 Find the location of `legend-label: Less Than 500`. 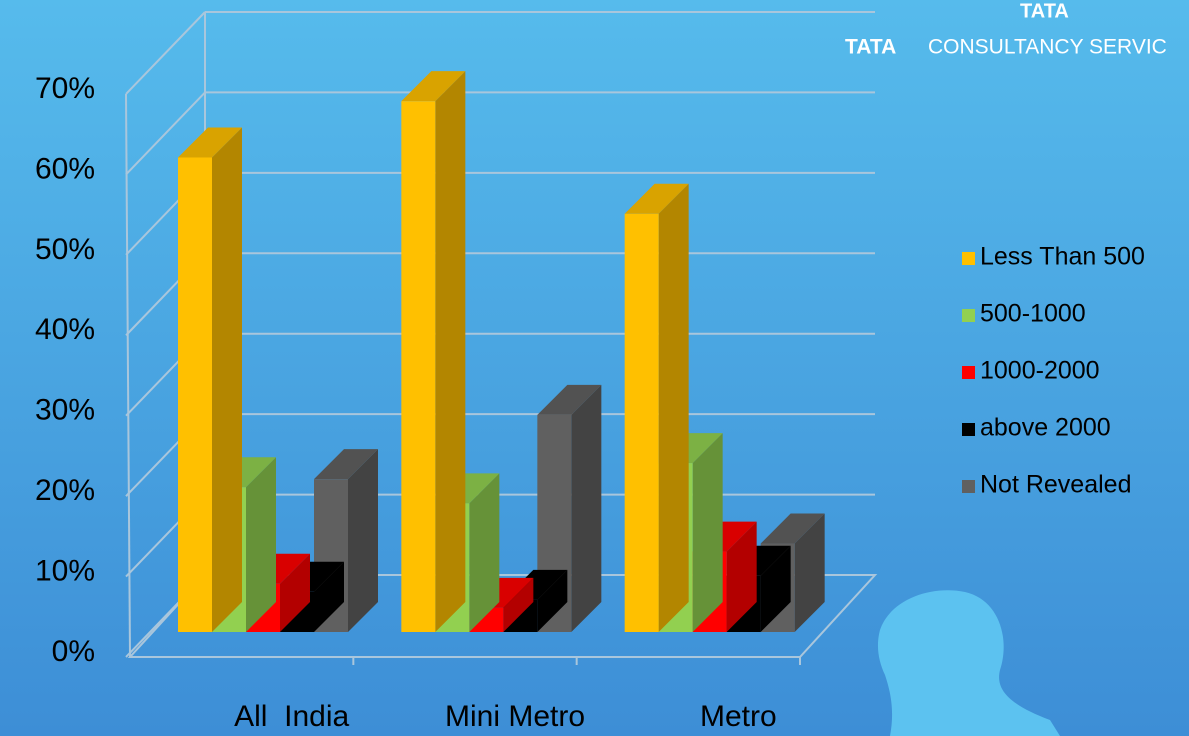

legend-label: Less Than 500 is located at coordinates (1062, 257).